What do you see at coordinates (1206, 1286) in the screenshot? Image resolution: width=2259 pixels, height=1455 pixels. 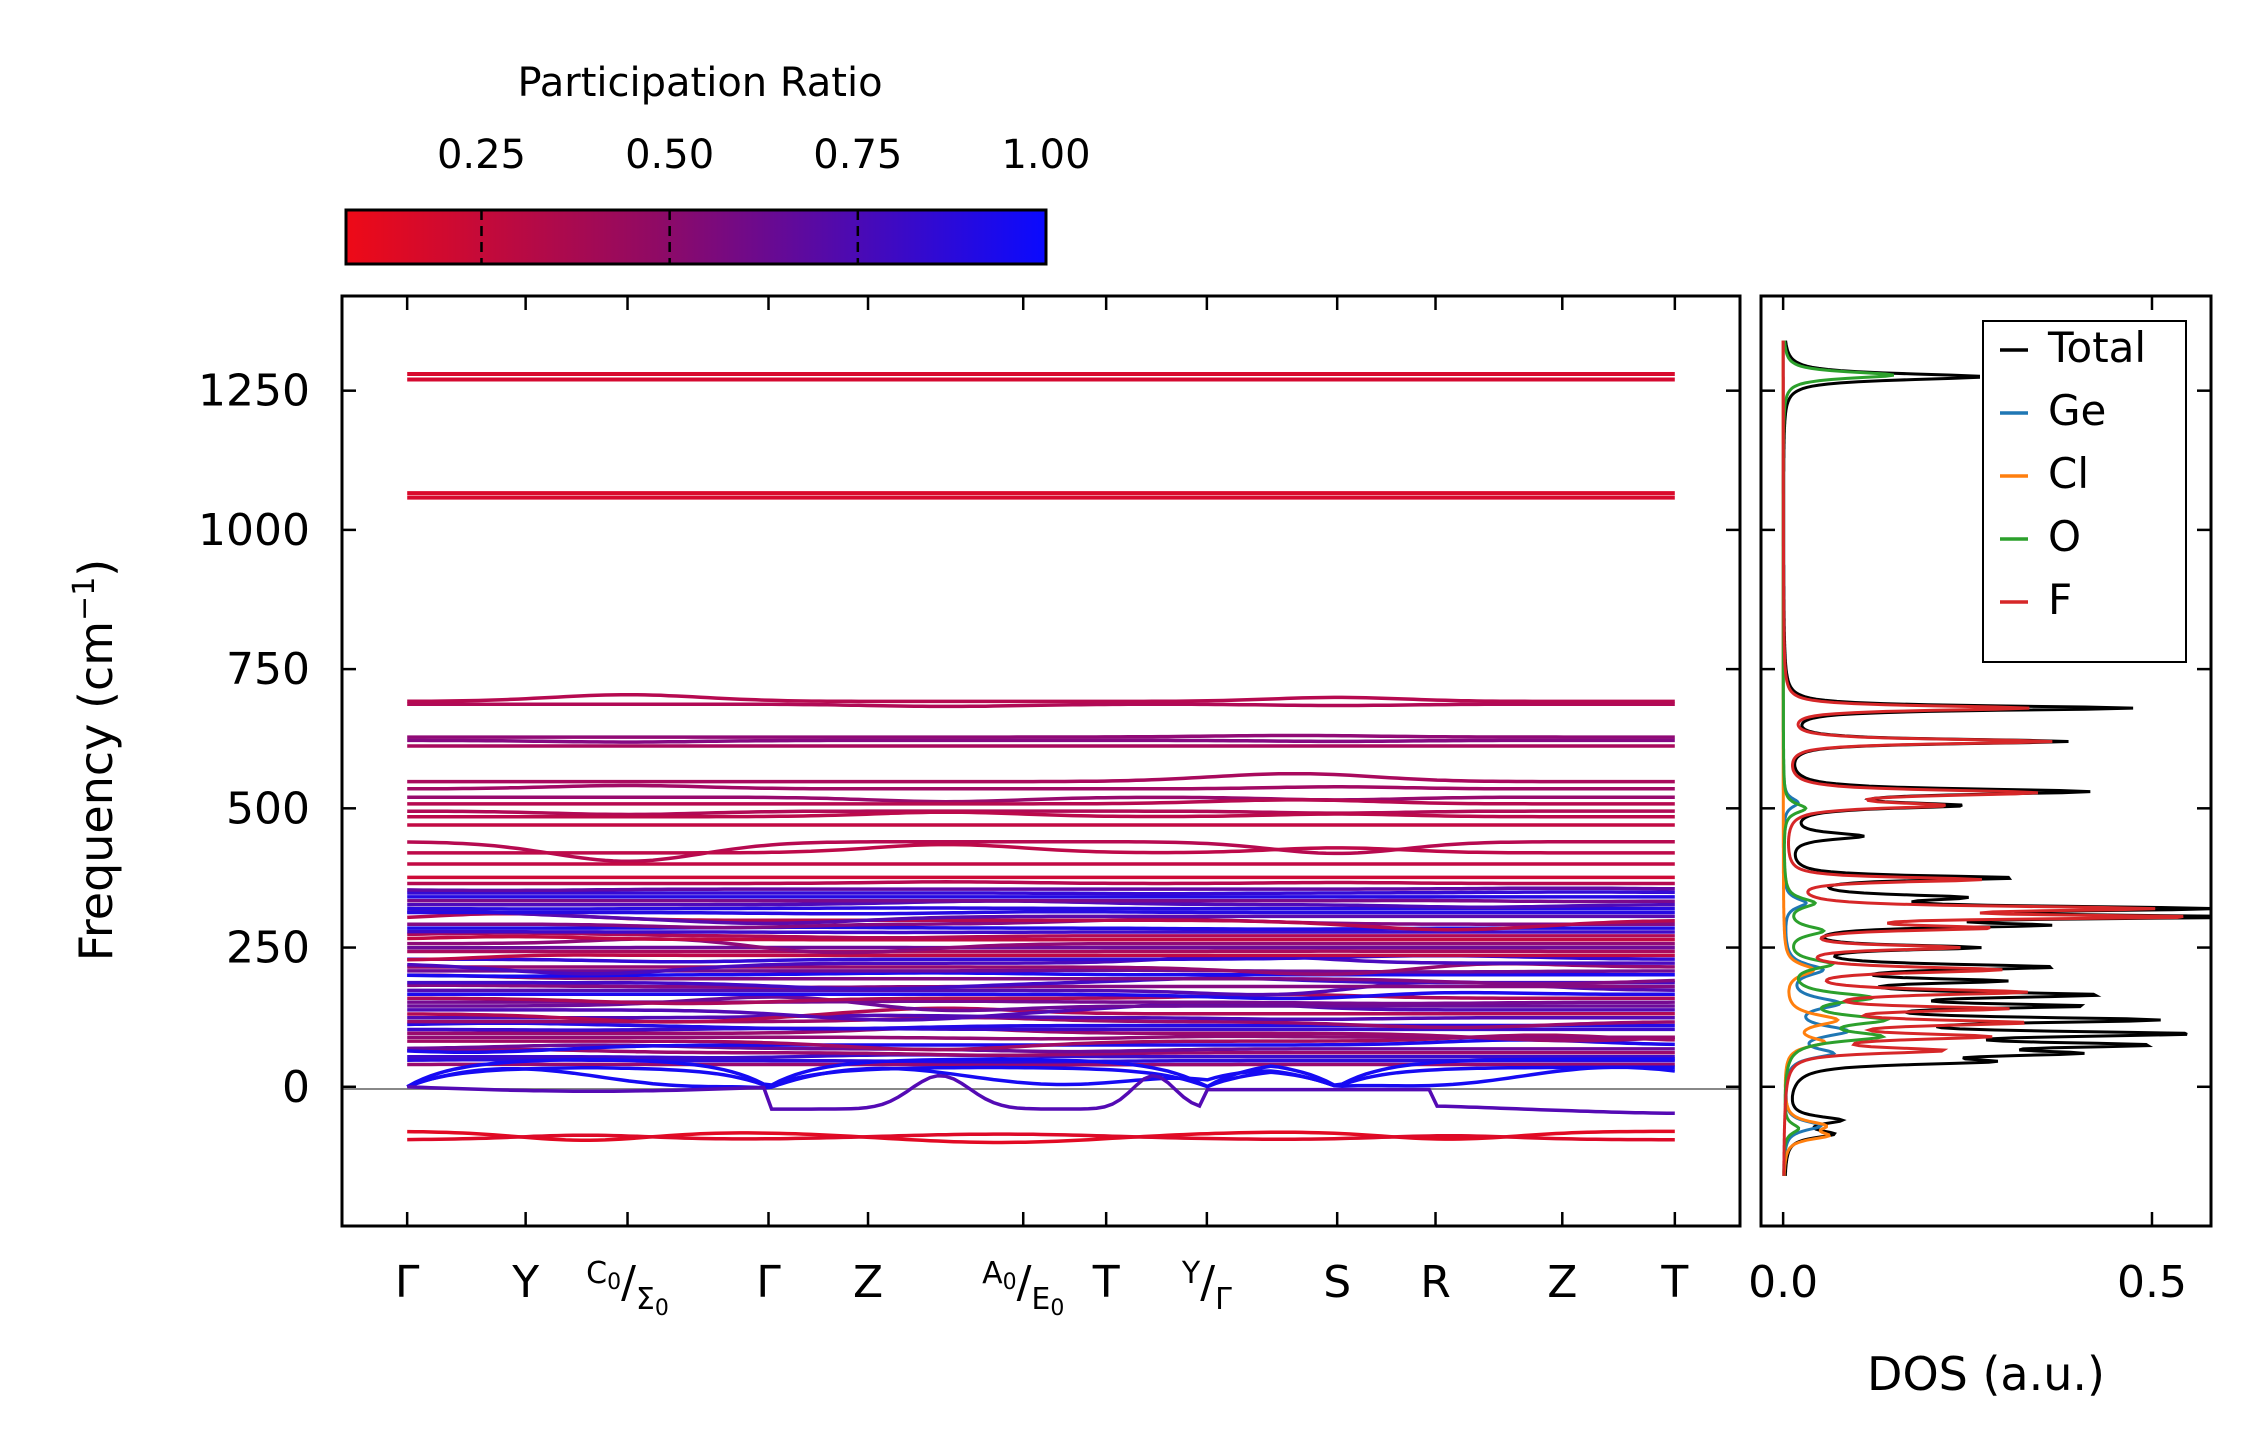 I see `high-symmetry-label: Y/Γ` at bounding box center [1206, 1286].